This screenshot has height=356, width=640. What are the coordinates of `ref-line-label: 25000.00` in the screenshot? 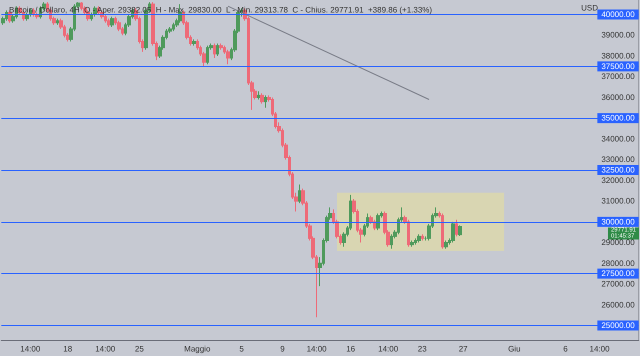 It's located at (618, 325).